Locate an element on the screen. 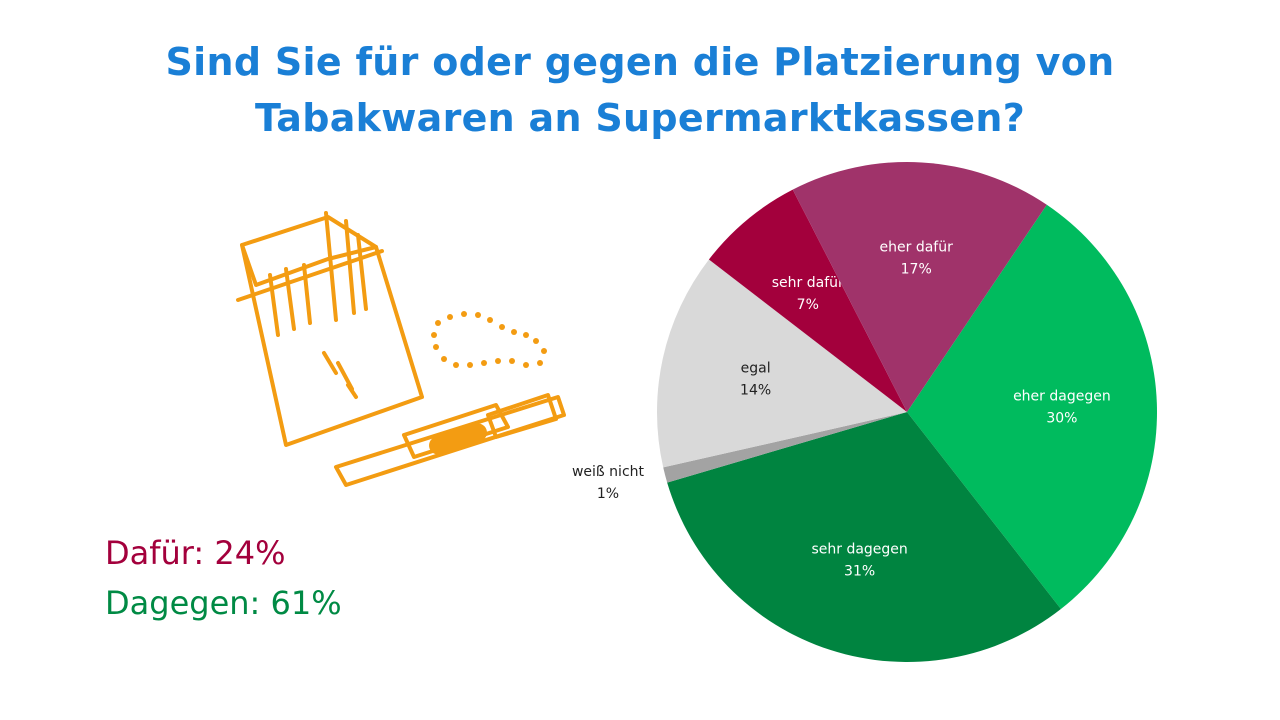 The height and width of the screenshot is (720, 1280). pie-slice-weiß-nicht is located at coordinates (785, 447).